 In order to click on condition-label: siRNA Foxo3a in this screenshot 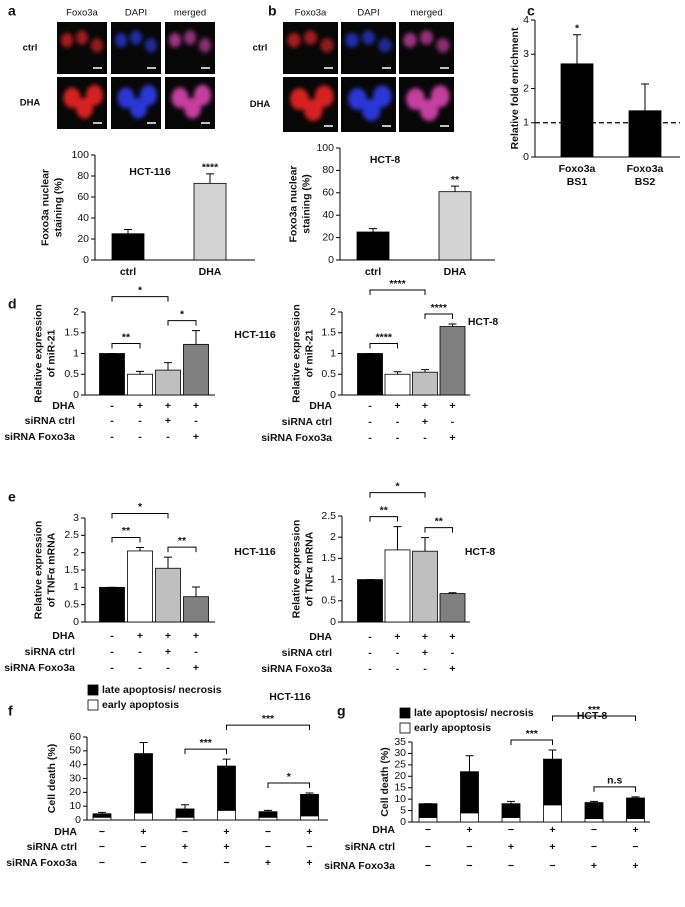, I will do `click(359, 866)`.